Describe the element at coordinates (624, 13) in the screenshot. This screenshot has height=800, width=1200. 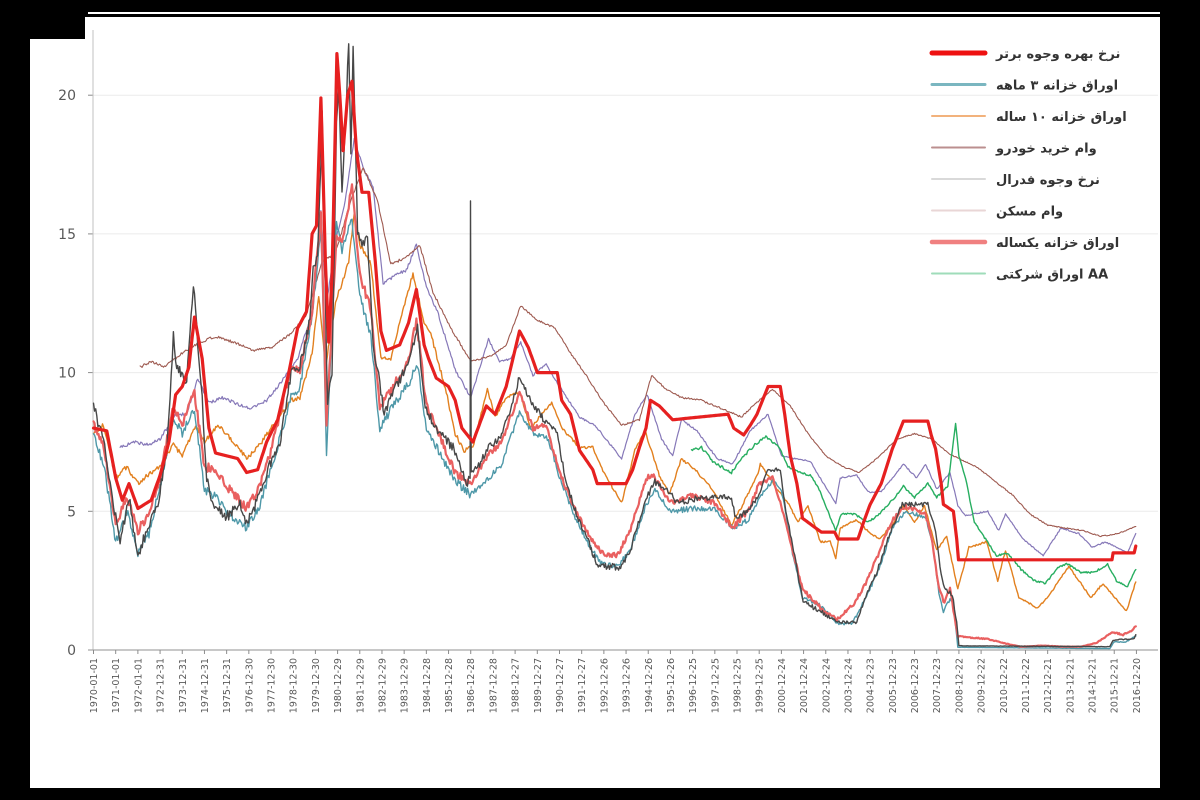
I see `frame-pinstripe` at that location.